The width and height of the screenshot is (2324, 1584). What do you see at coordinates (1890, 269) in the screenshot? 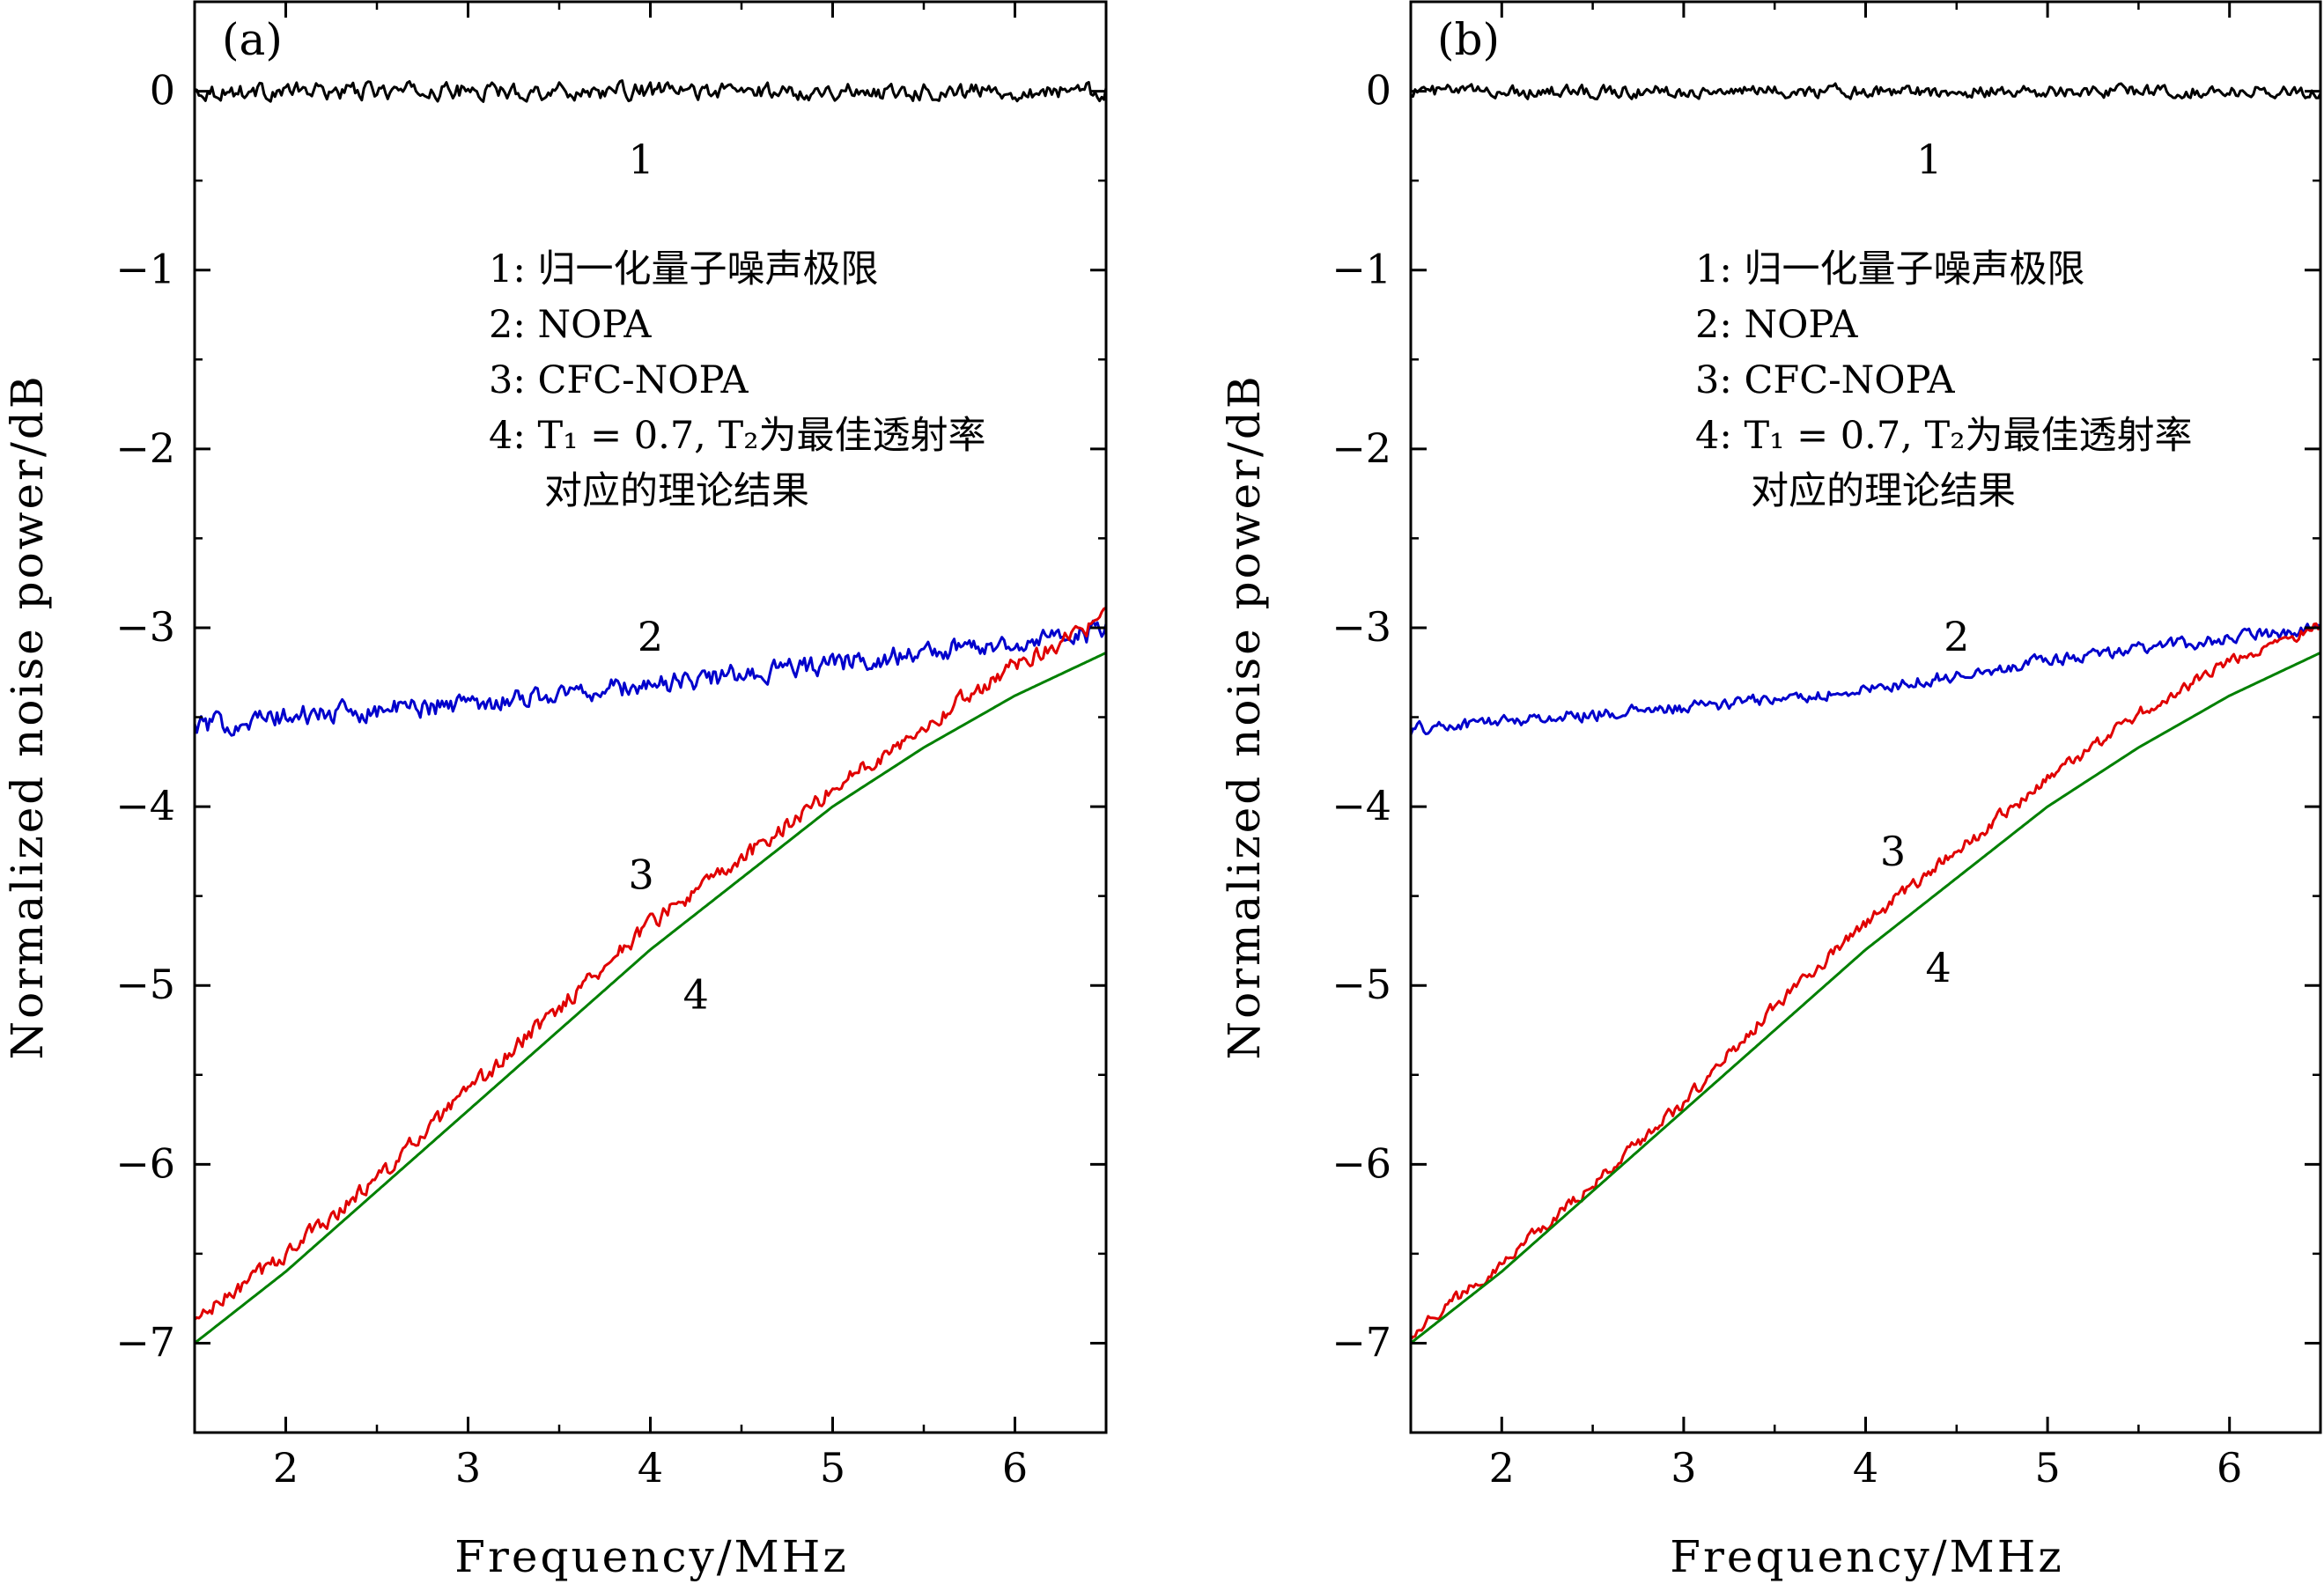
I see `panel-b-legend-1: 1: 归一化量子噪声极限` at bounding box center [1890, 269].